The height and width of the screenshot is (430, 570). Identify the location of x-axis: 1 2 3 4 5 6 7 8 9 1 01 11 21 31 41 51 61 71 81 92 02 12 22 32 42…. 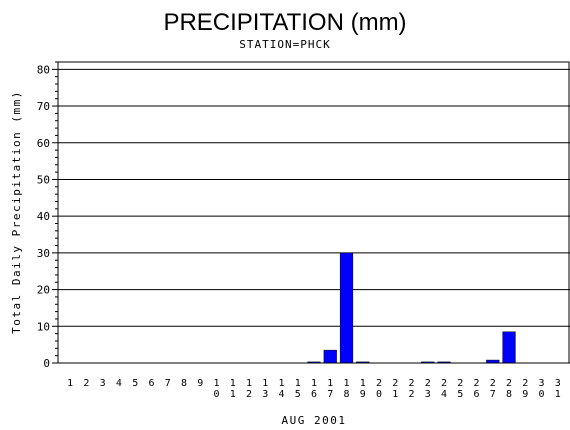
(314, 389).